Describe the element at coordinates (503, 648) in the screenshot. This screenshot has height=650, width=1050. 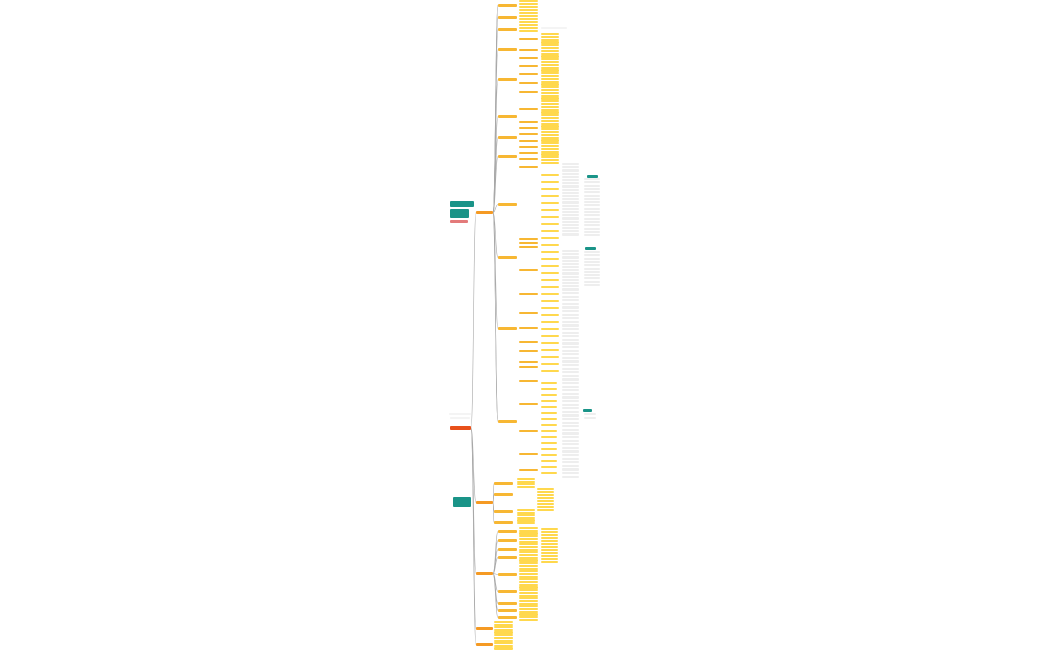
I see `branch-5-leaf` at that location.